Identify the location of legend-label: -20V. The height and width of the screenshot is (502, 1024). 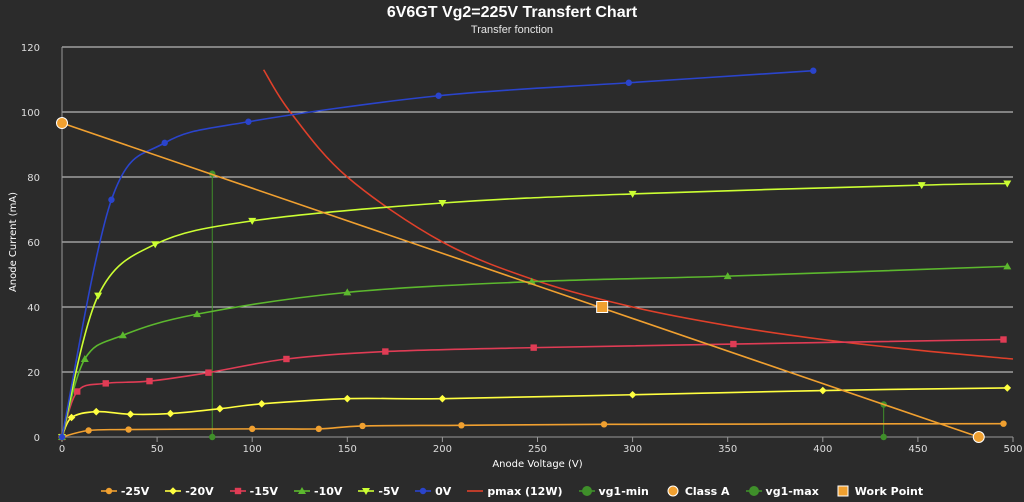
(199, 491).